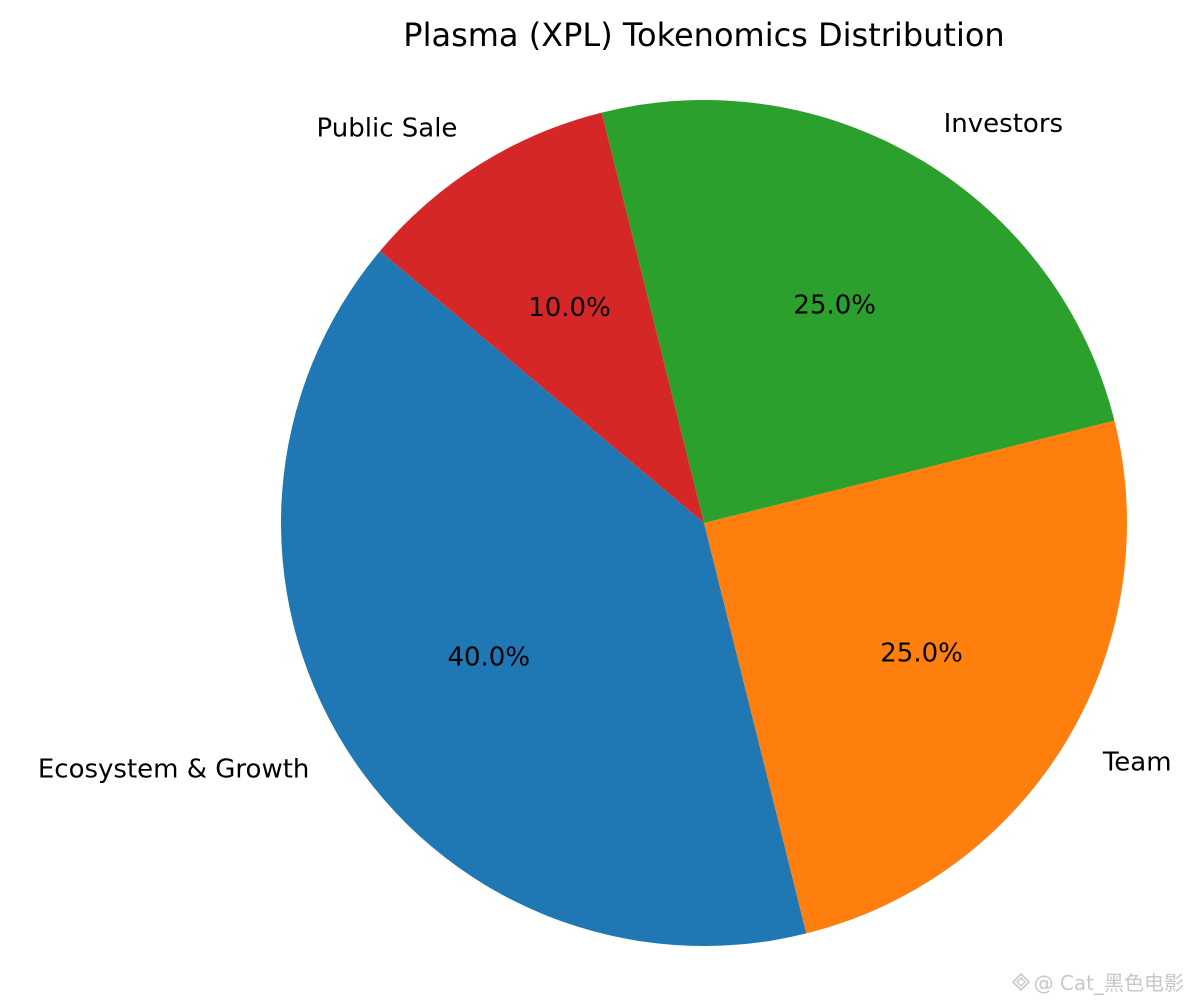 The height and width of the screenshot is (1006, 1196). Describe the element at coordinates (1108, 983) in the screenshot. I see `watermark-text: @ Cat_黑色电影` at that location.